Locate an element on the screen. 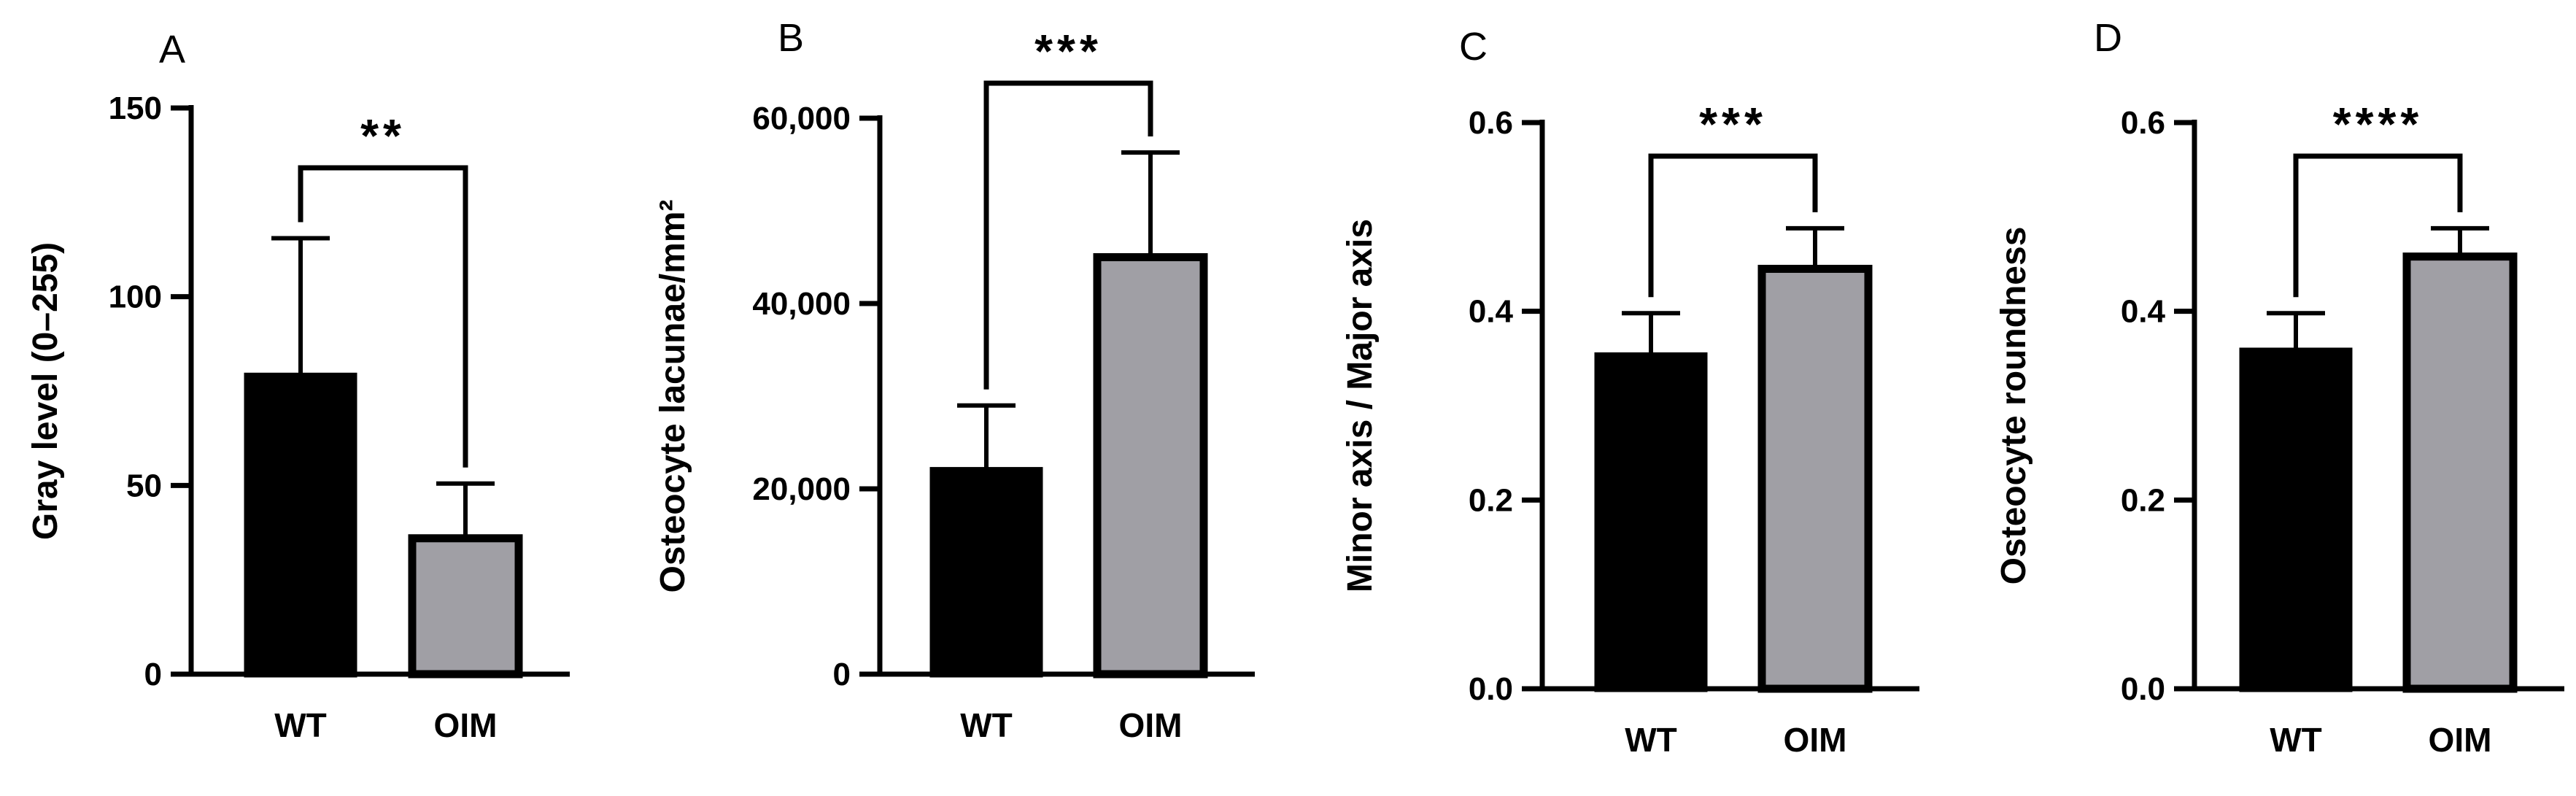 The image size is (2576, 796). panel-letter: A is located at coordinates (172, 50).